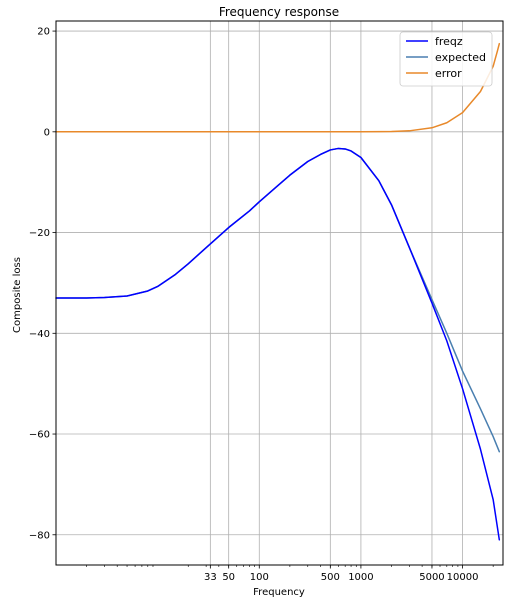  Describe the element at coordinates (228, 577) in the screenshot. I see `x-tick-label: 50` at that location.